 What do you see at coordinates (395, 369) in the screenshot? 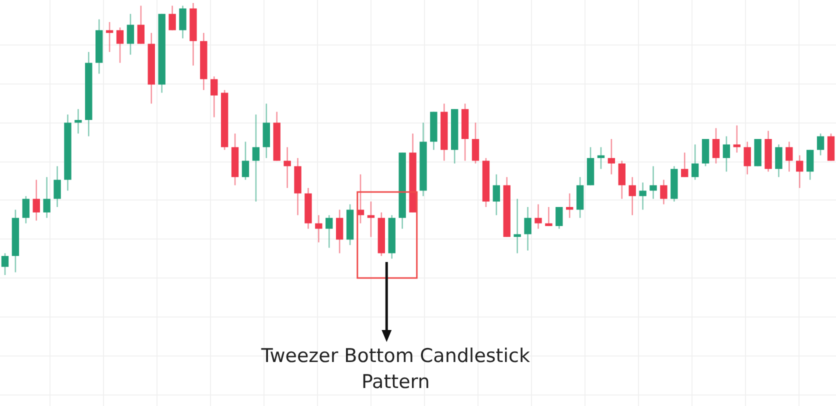
I see `text: Tweezer Bottom Candlestick Pattern` at bounding box center [395, 369].